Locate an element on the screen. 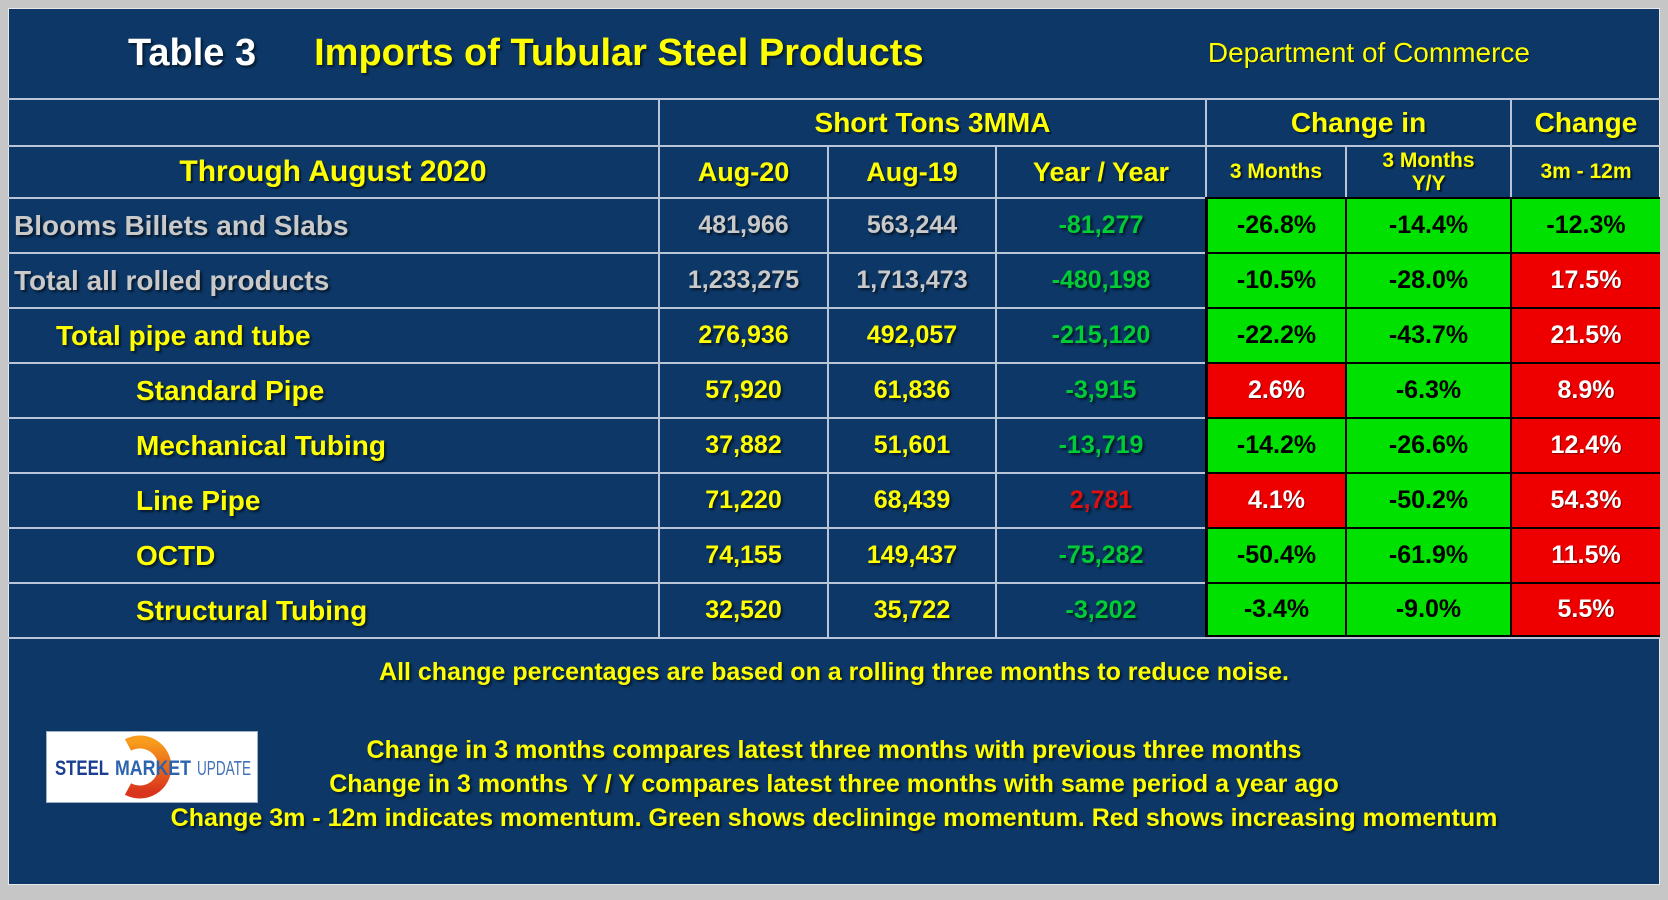  header-group-row: Short Tons 3MMA Change in Change is located at coordinates (834, 122).